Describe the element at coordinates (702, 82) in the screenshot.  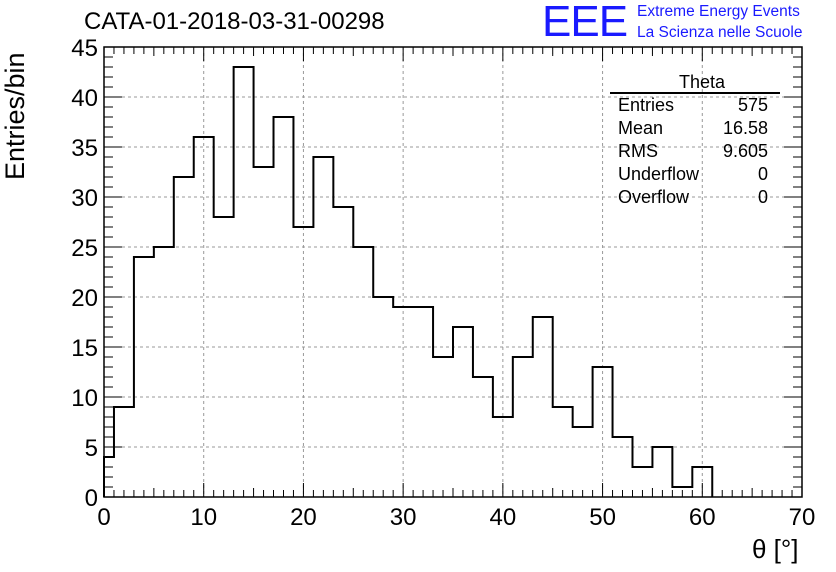
I see `stats-title: Theta` at that location.